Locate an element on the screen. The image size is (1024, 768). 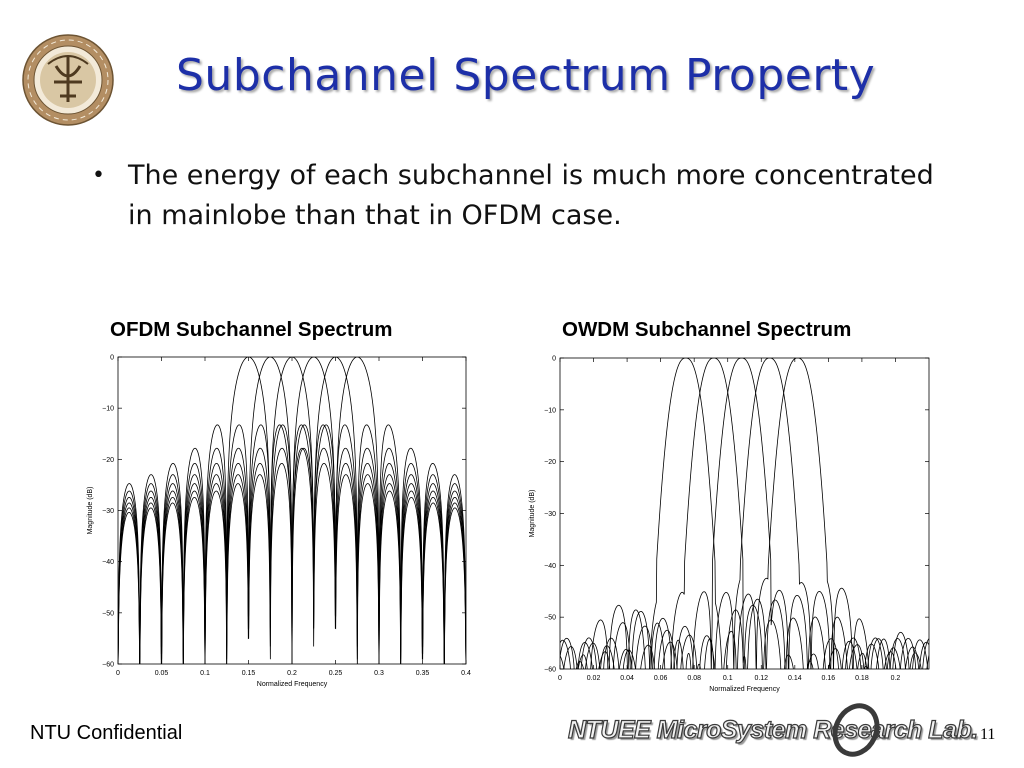
x-tick-label: 0.06 is located at coordinates (661, 678).